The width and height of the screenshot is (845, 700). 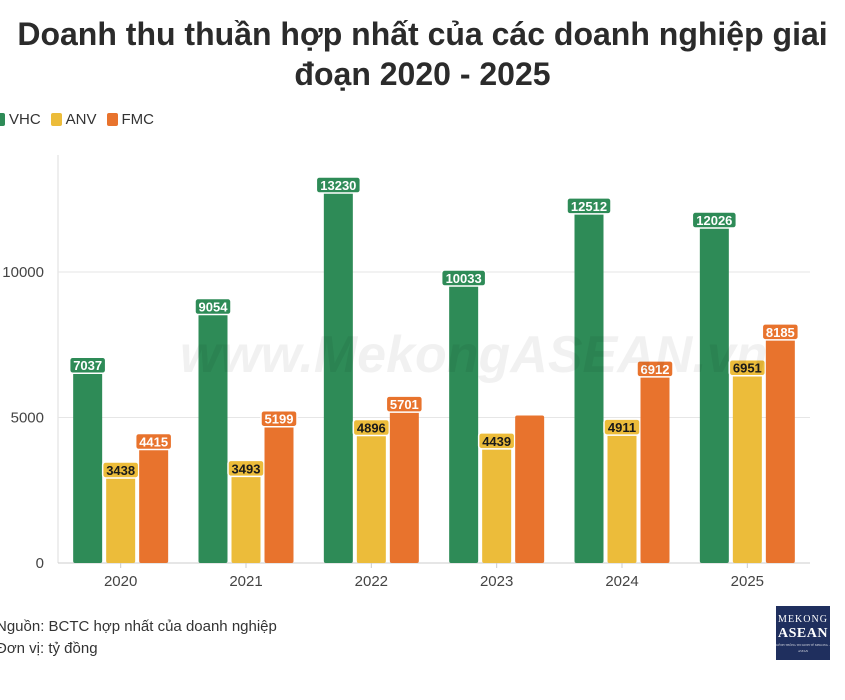 What do you see at coordinates (655, 462) in the screenshot?
I see `bar-fmc-2024` at bounding box center [655, 462].